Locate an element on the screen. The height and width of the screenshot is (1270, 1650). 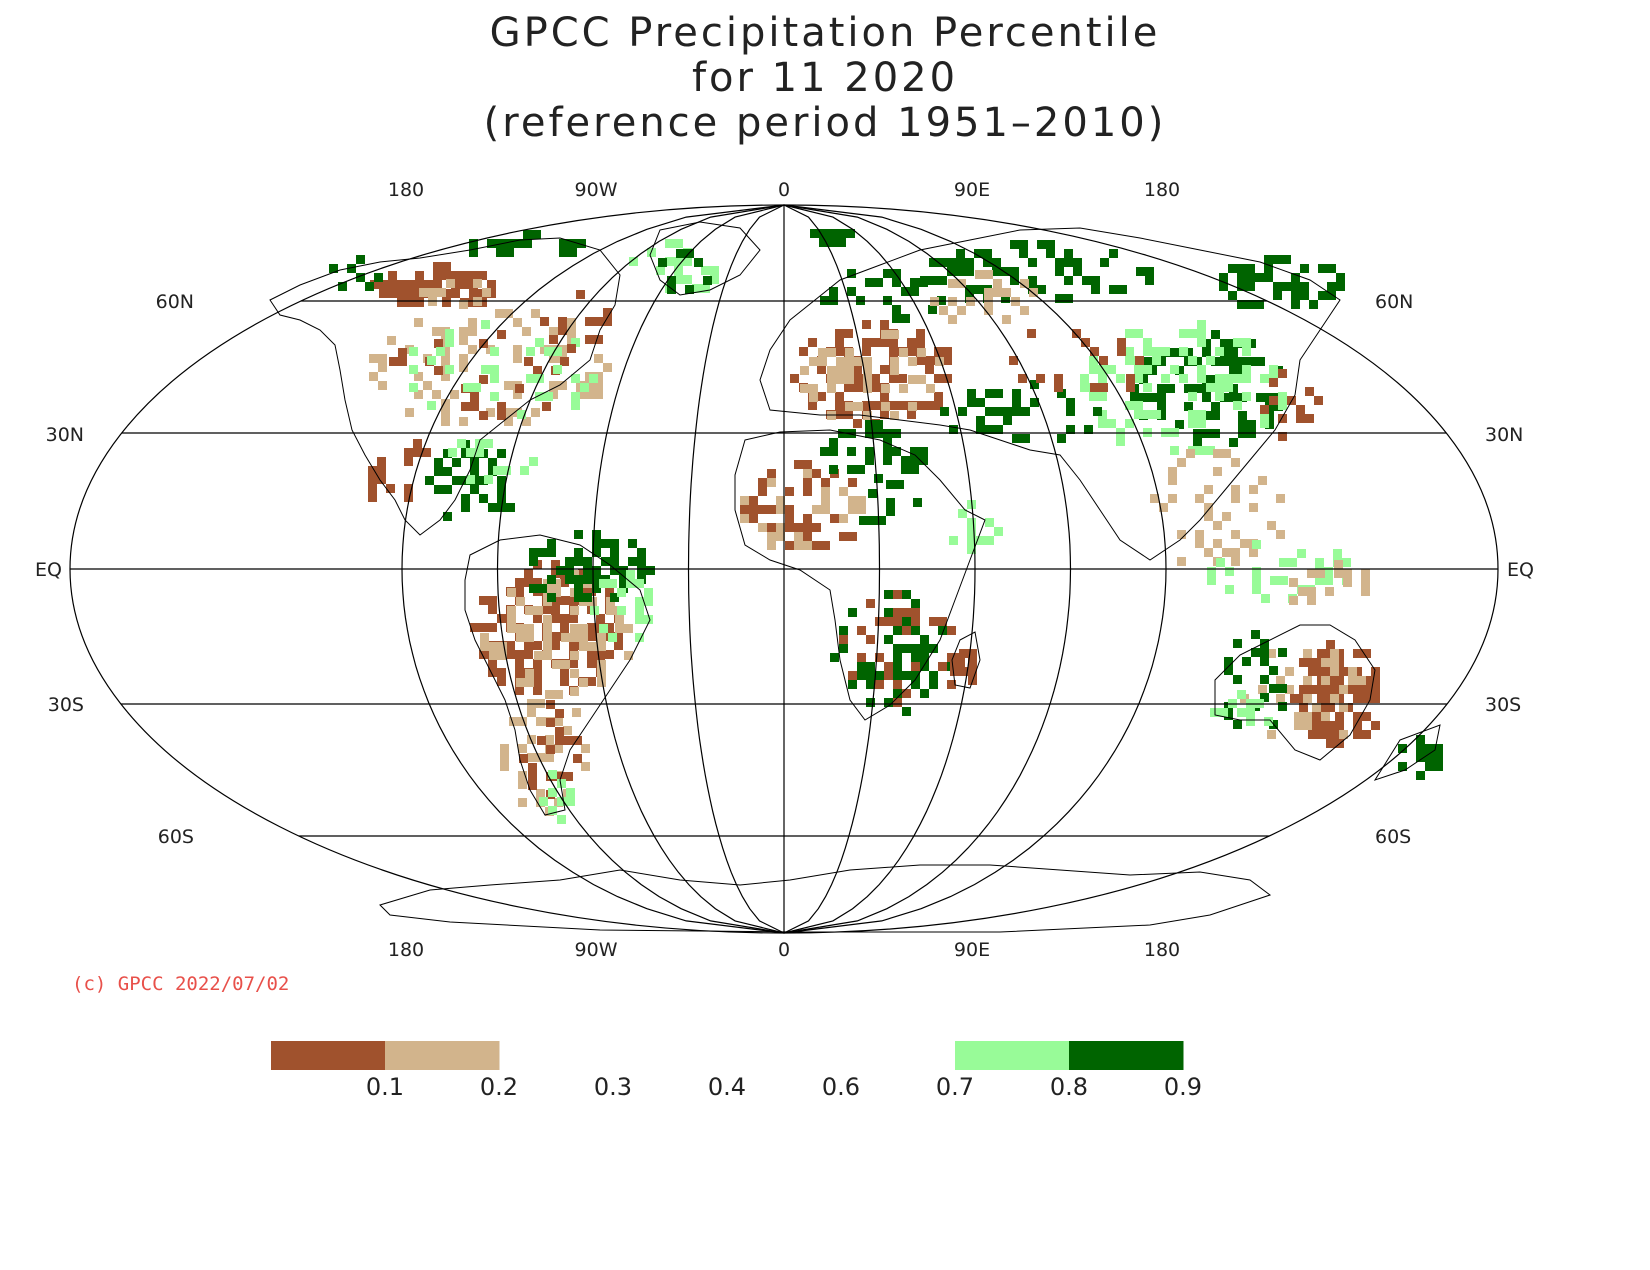
legend-tick-label: 0.7 is located at coordinates (955, 1087).